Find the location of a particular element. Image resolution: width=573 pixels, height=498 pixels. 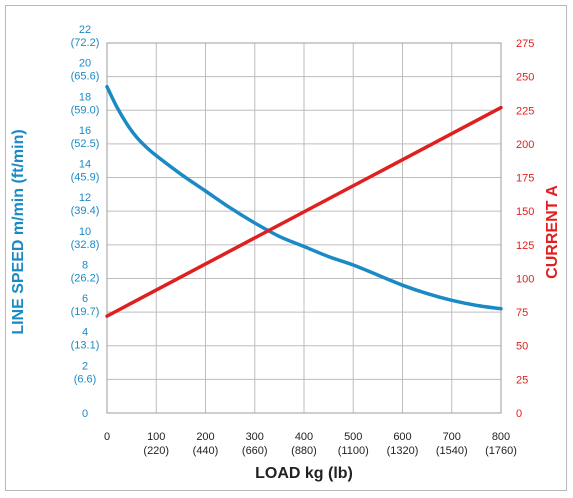

x-tick-sublabel: (1100) is located at coordinates (353, 451).